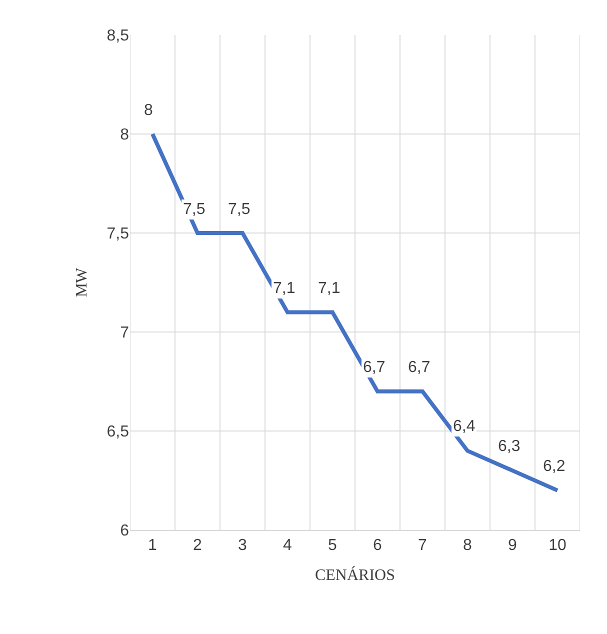 The height and width of the screenshot is (634, 607). Describe the element at coordinates (125, 333) in the screenshot. I see `y-tick-label: 7` at that location.